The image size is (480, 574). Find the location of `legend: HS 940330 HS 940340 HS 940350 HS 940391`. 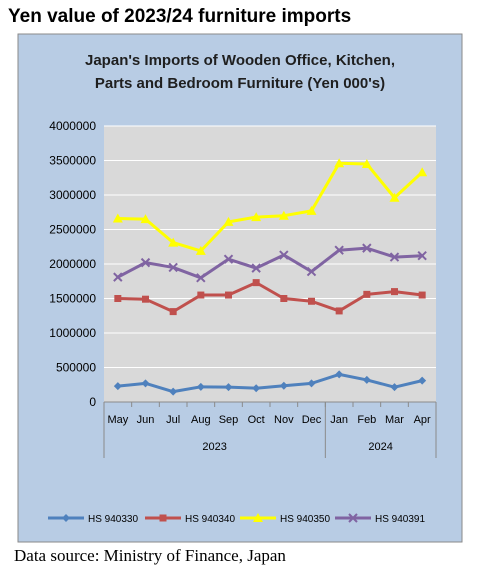

legend: HS 940330 HS 940340 HS 940350 HS 940391 is located at coordinates (236, 519).